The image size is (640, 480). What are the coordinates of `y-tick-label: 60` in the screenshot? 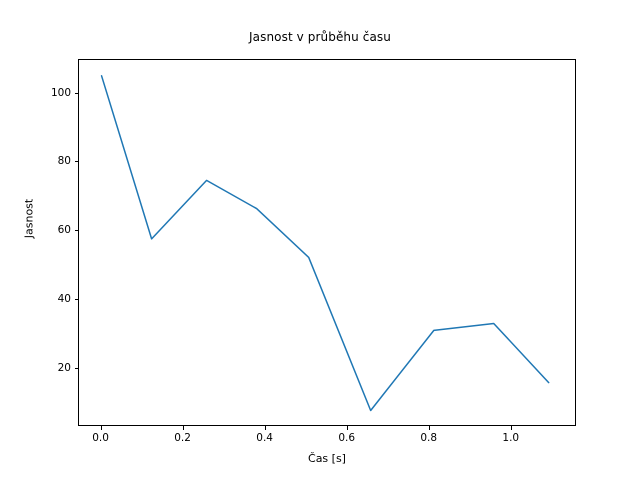 It's located at (64, 230).